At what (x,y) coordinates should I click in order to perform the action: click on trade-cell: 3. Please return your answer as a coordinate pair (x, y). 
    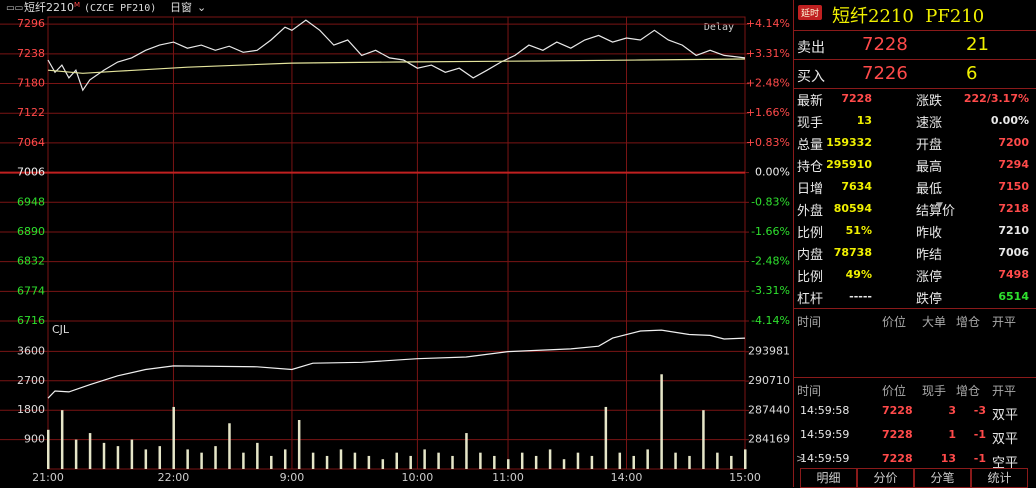
    Looking at the image, I should click on (952, 410).